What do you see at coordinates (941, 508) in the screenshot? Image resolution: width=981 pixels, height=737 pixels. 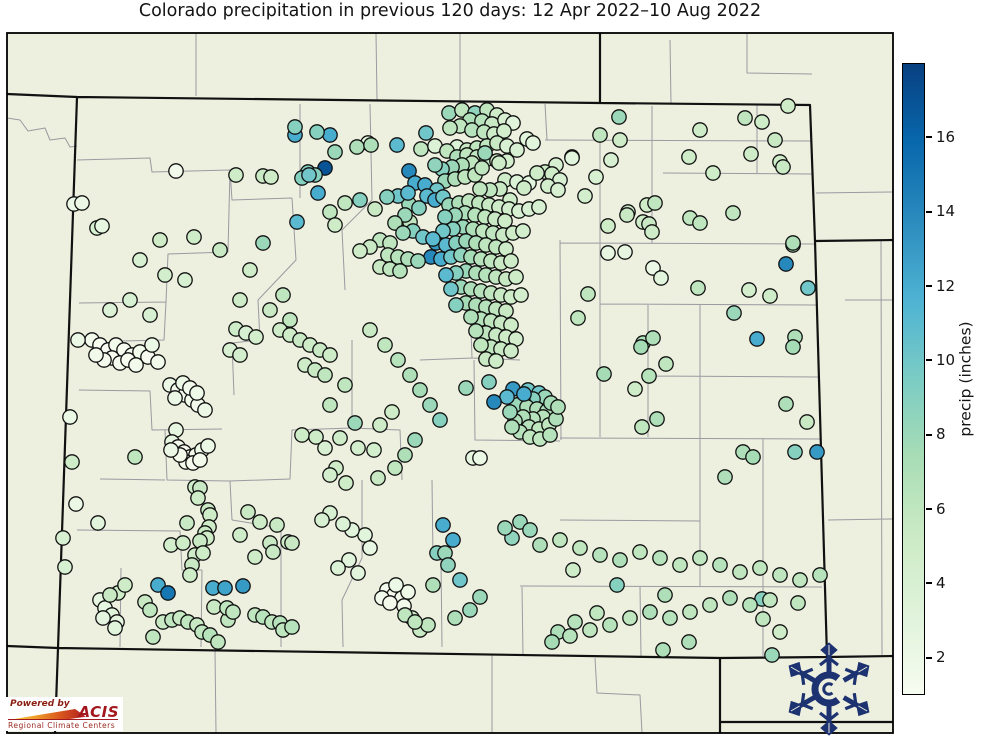 I see `colorbar-tick-label: 6` at bounding box center [941, 508].